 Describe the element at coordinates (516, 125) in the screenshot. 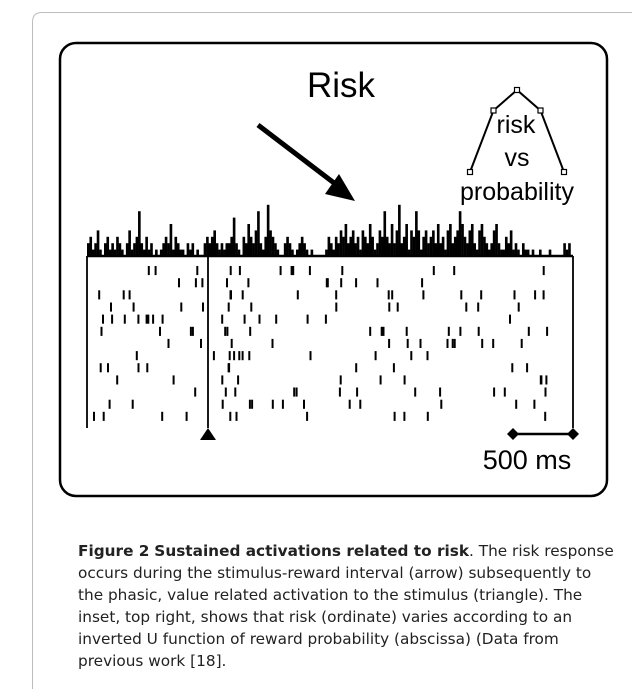

I see `inset-label-risk: risk` at that location.